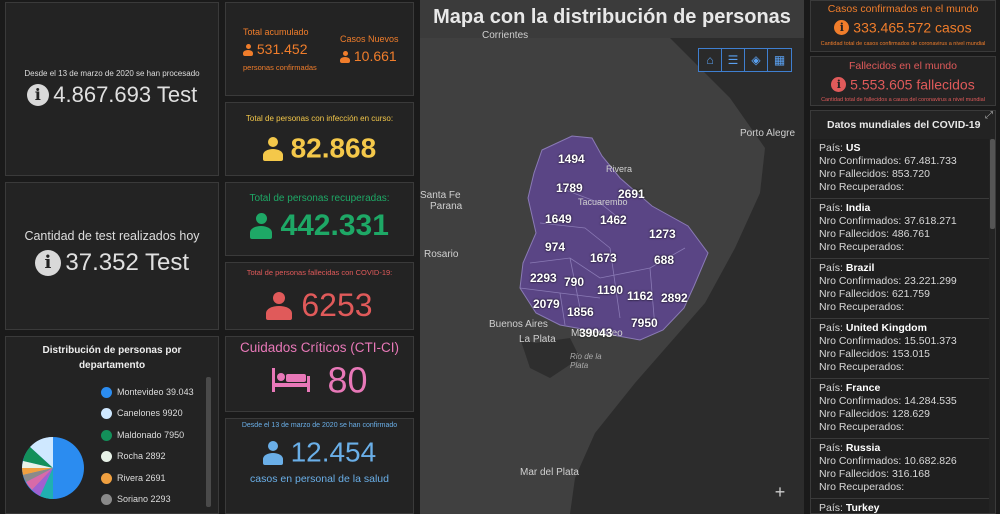 The height and width of the screenshot is (514, 1000). What do you see at coordinates (674, 298) in the screenshot?
I see `department-value: 2892` at bounding box center [674, 298].